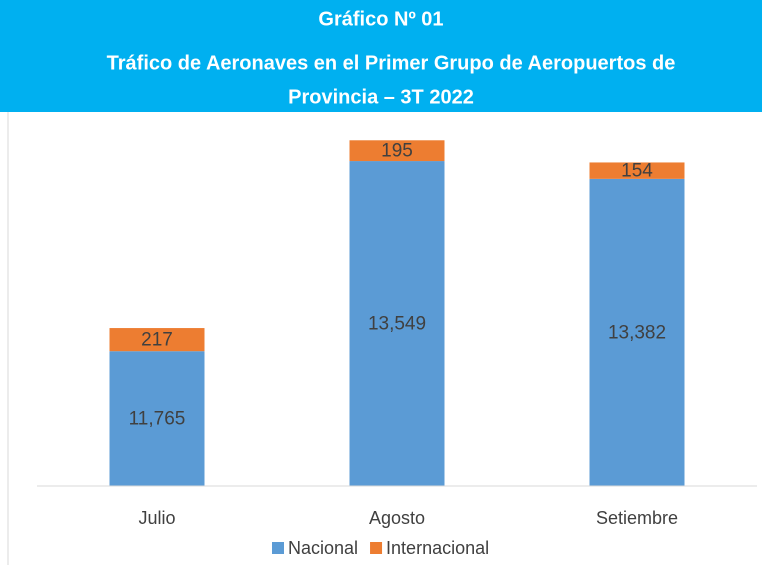 The width and height of the screenshot is (774, 565). Describe the element at coordinates (397, 518) in the screenshot. I see `x-tick-label: Agosto` at that location.